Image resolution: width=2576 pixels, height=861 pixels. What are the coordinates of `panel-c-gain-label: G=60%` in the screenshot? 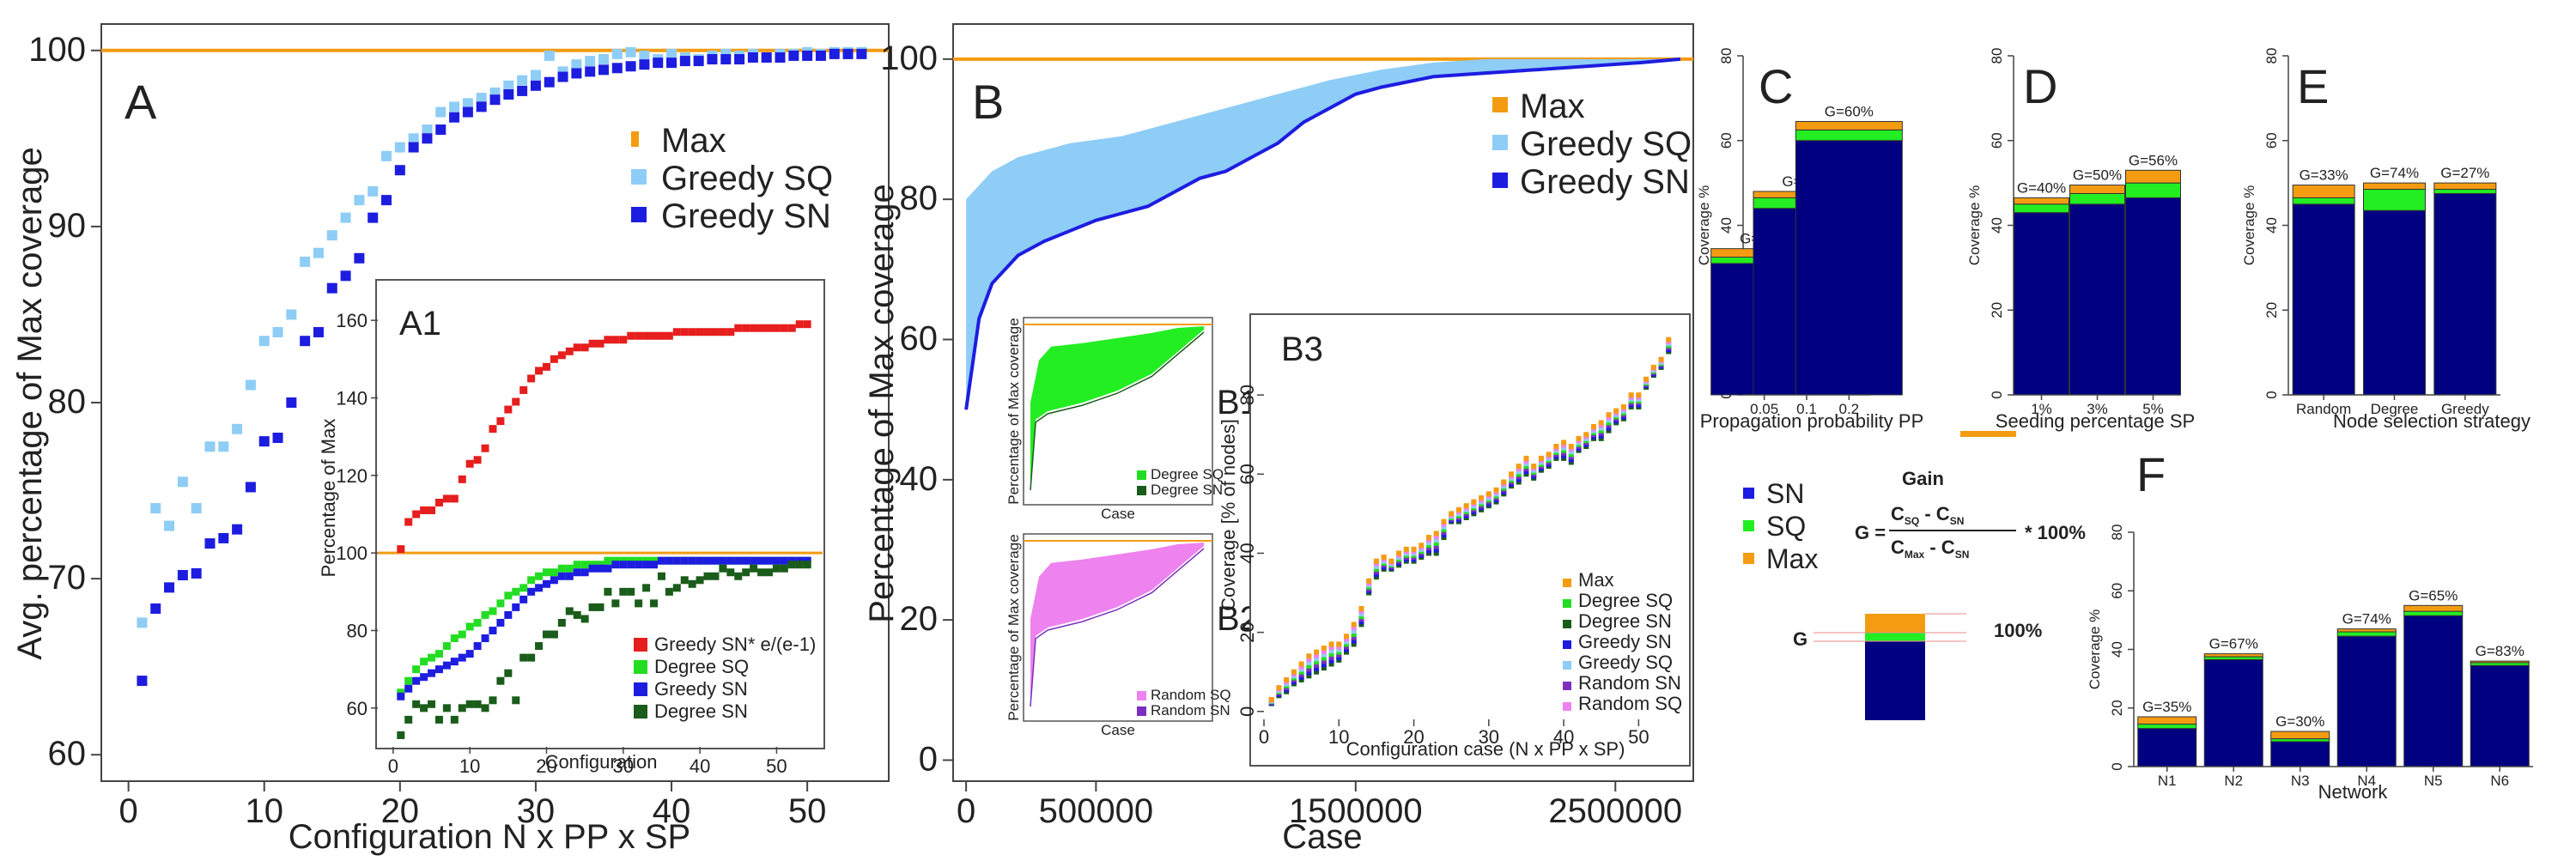 It's located at (1850, 112).